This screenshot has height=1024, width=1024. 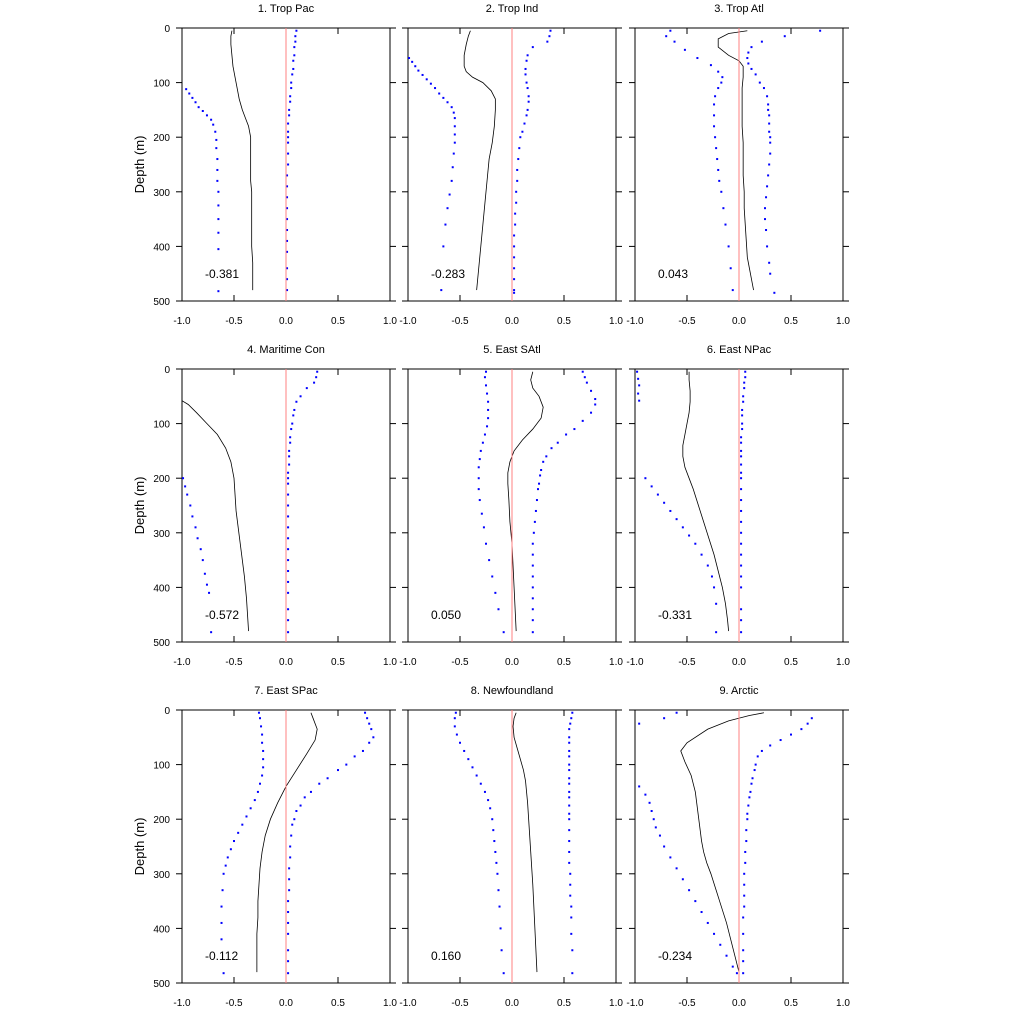 I want to click on correlation-value: 0.043, so click(x=673, y=274).